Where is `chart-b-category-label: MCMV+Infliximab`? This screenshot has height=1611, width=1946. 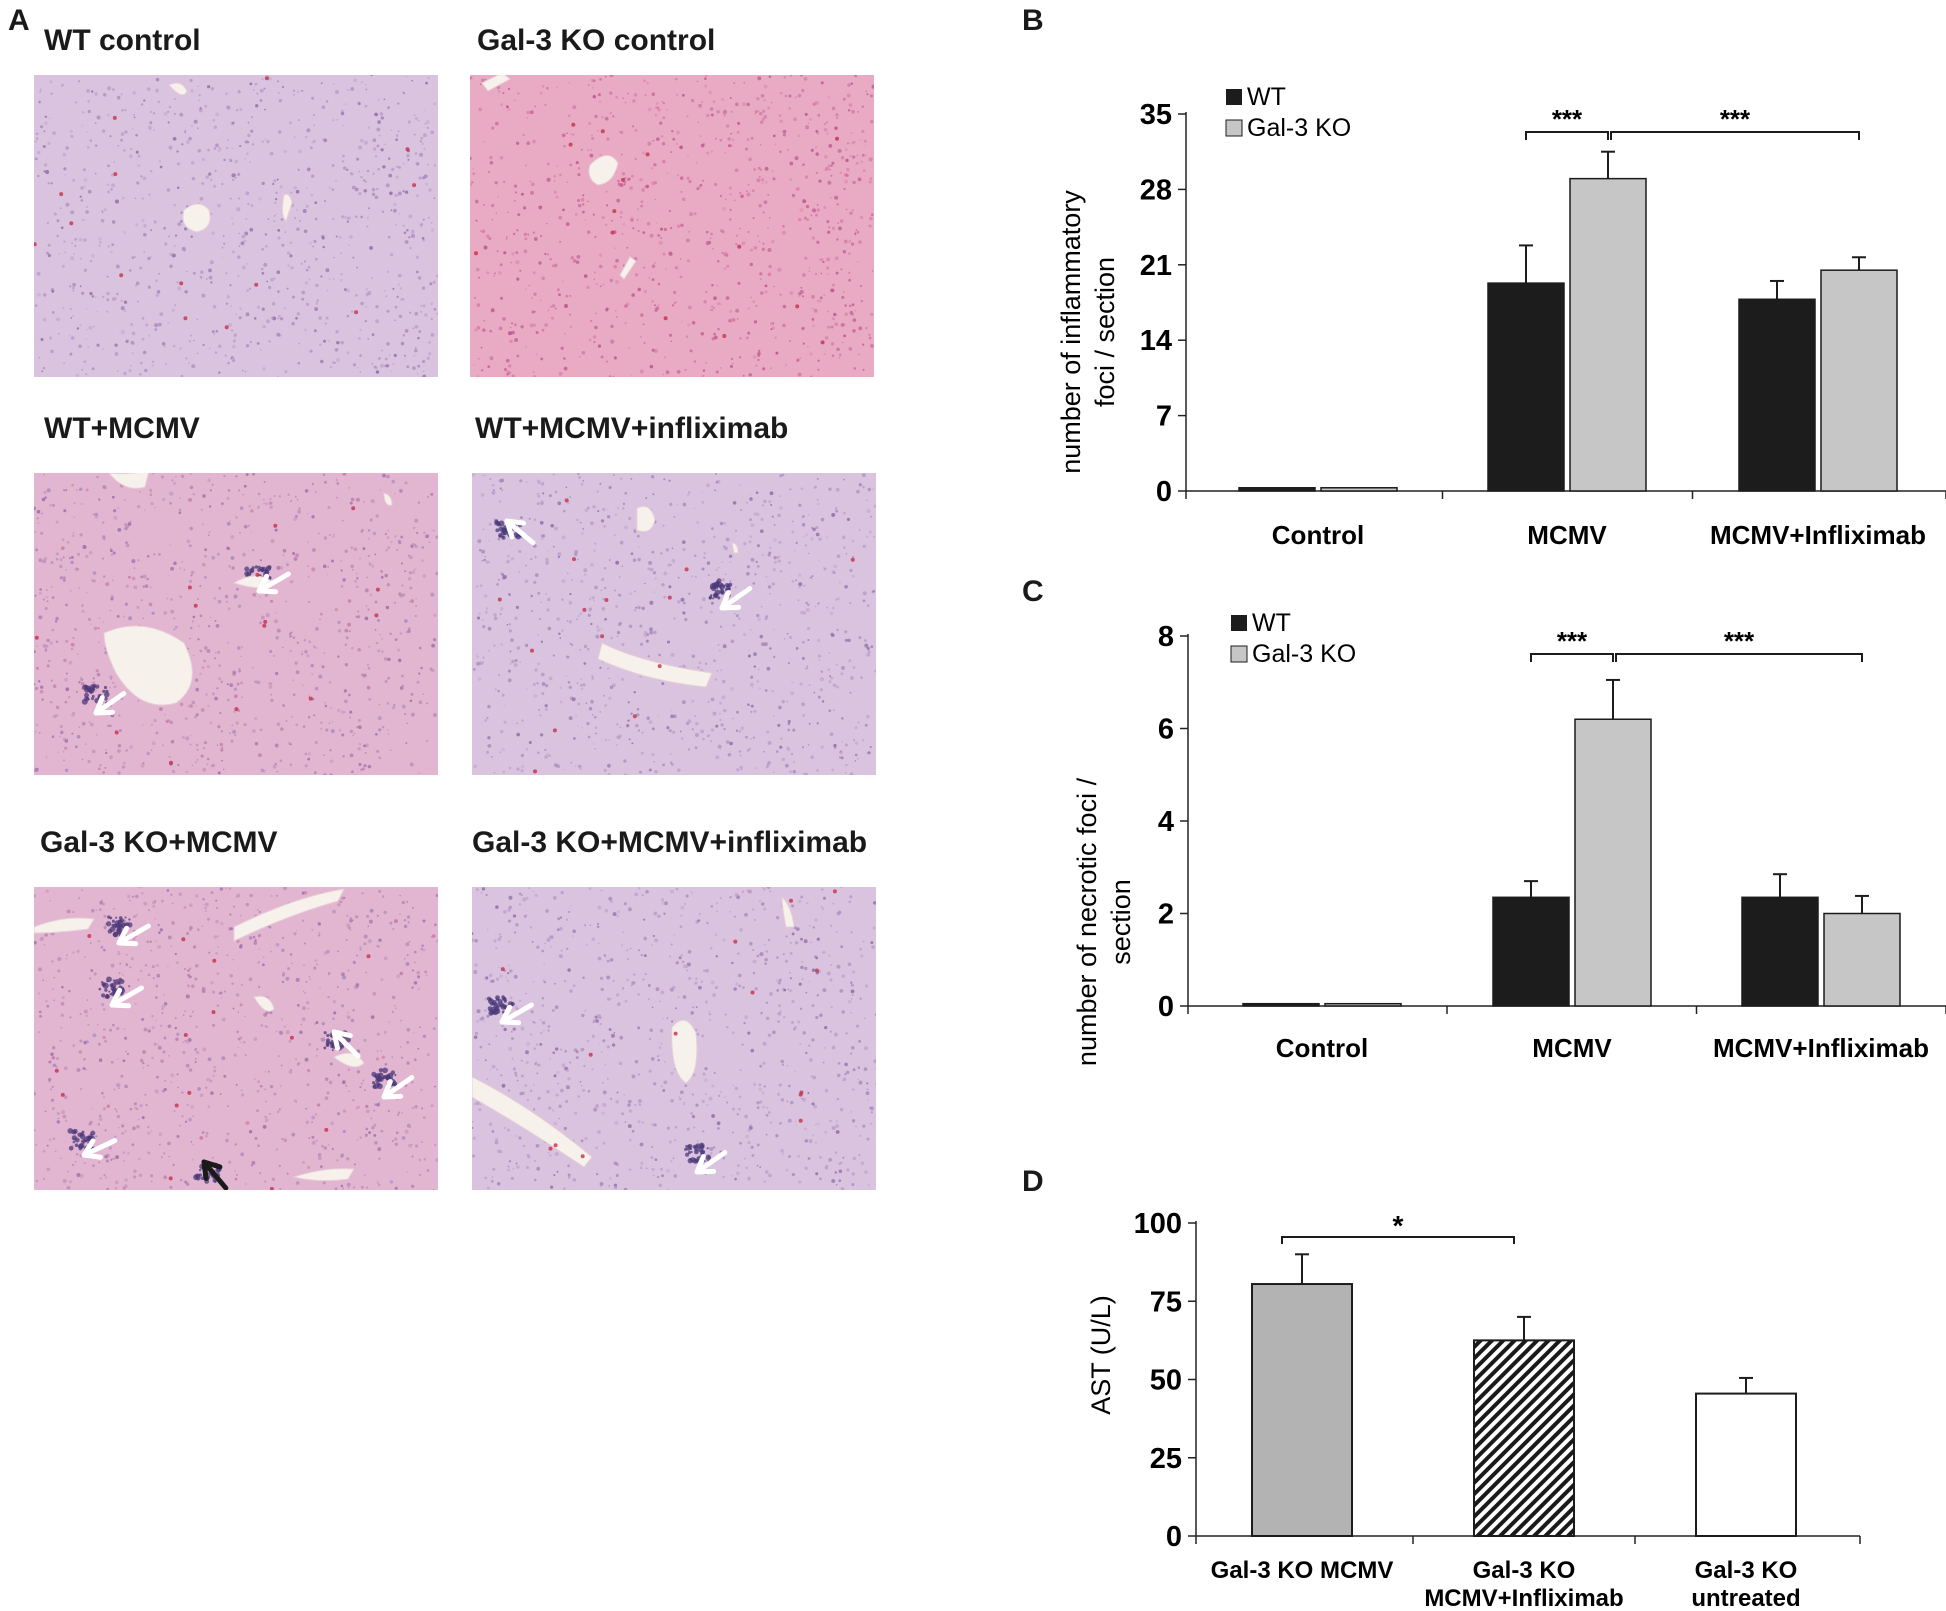
chart-b-category-label: MCMV+Infliximab is located at coordinates (1818, 535).